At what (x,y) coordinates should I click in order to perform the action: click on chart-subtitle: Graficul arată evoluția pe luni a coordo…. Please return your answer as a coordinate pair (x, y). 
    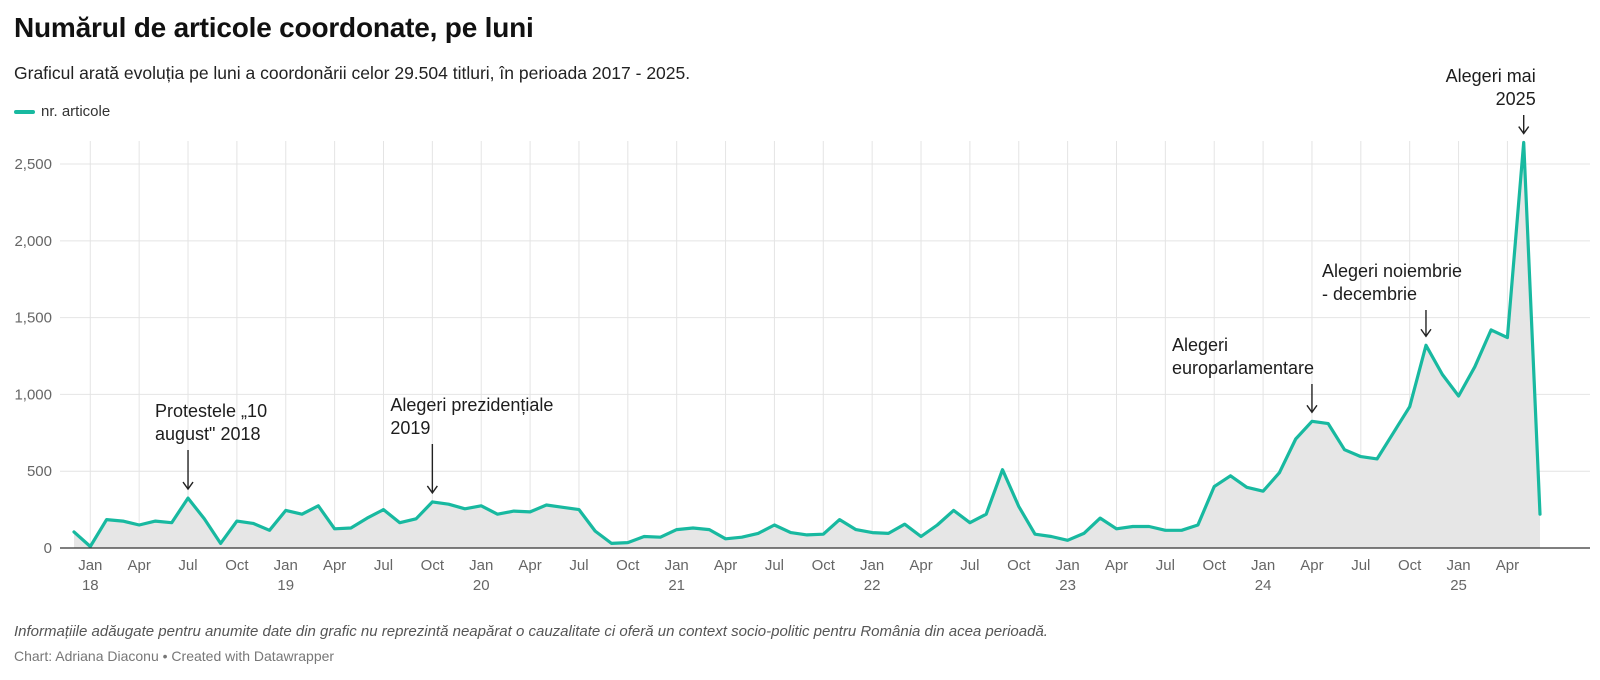
    Looking at the image, I should click on (352, 73).